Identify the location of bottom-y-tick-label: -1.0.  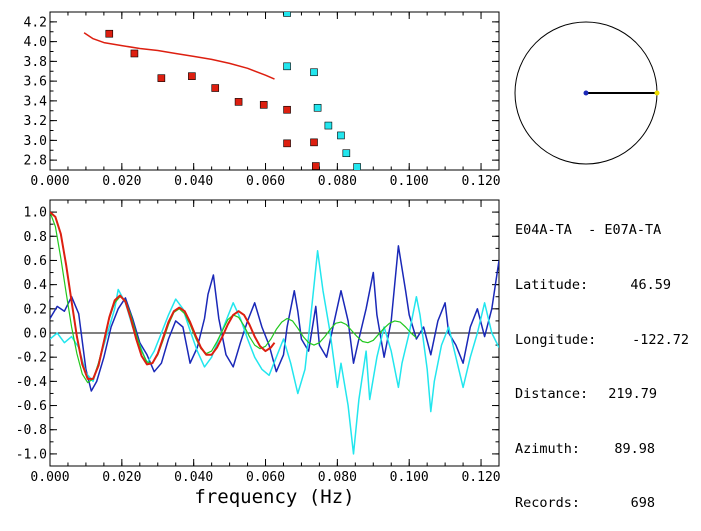
(31, 454).